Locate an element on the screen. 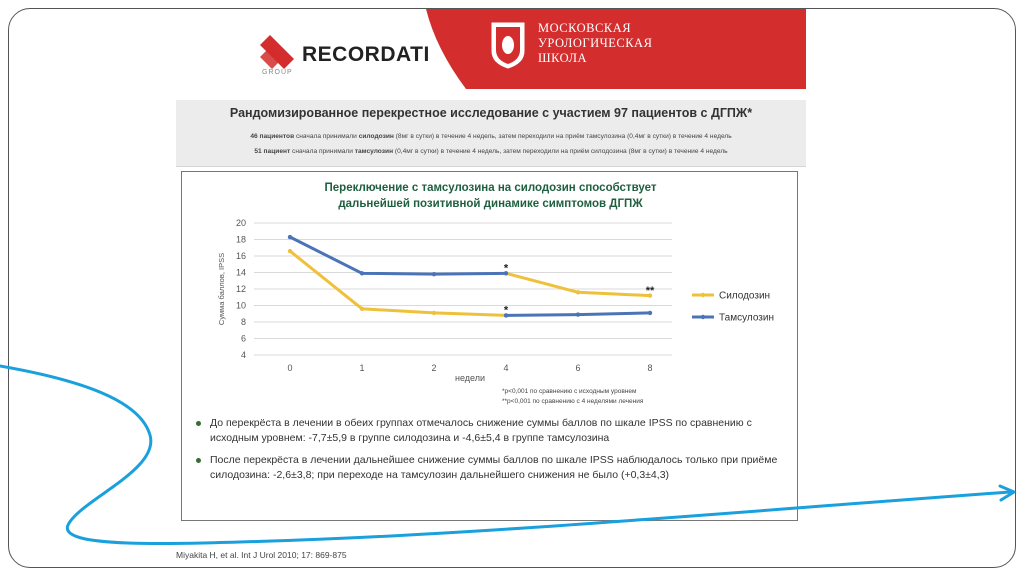  recordati-group-label: GROUP is located at coordinates (277, 72).